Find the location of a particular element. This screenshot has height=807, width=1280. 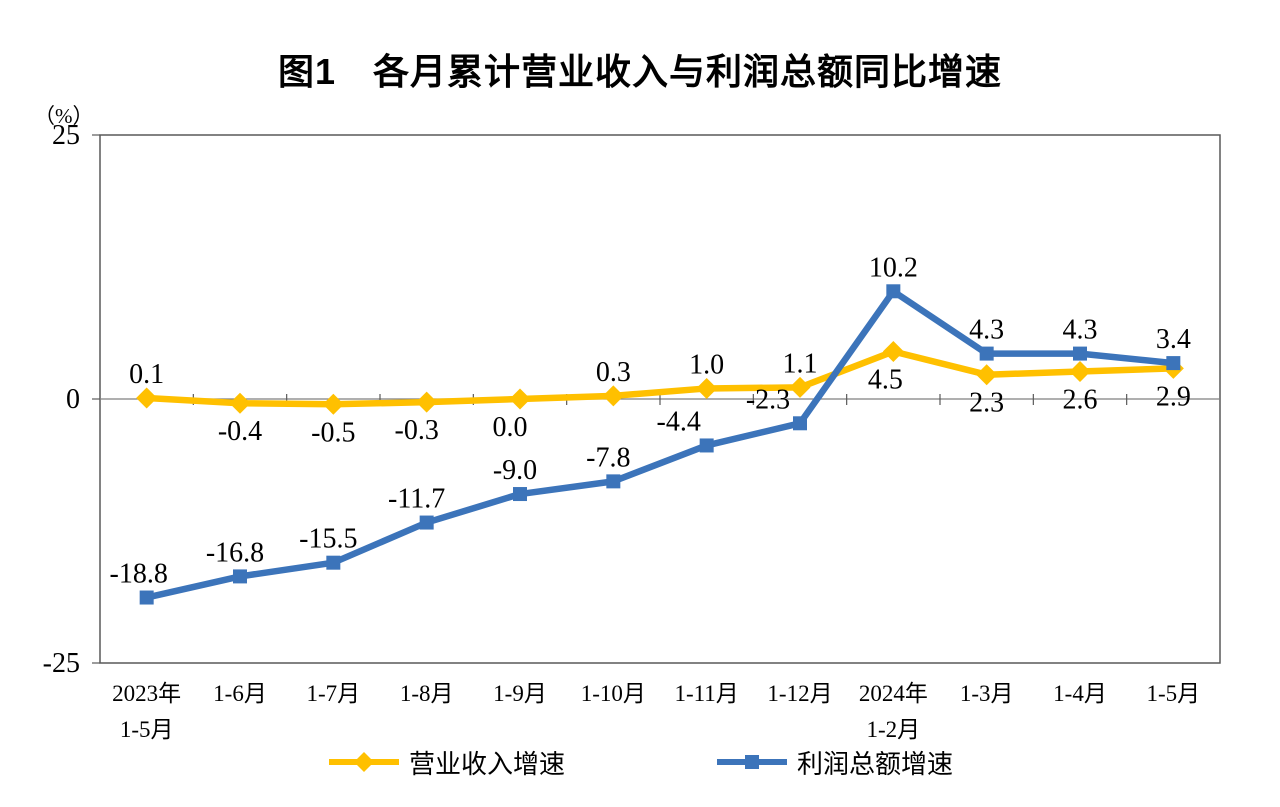

revenue-label-10: 2.6 is located at coordinates (1080, 400).